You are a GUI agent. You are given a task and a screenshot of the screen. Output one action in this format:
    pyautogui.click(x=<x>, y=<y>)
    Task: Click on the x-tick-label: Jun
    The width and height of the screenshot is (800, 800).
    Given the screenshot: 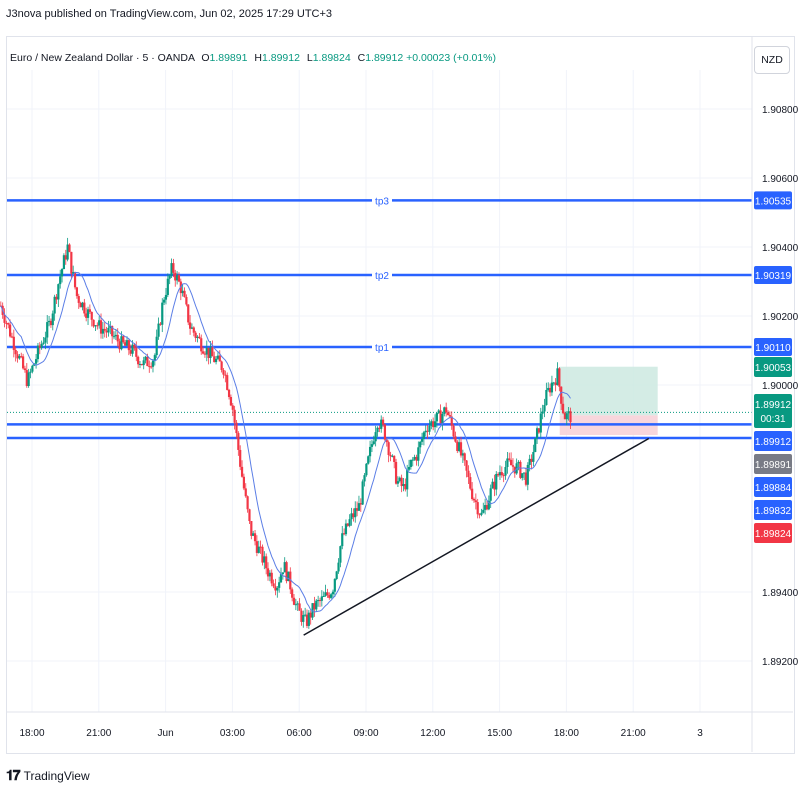 What is the action you would take?
    pyautogui.click(x=166, y=733)
    